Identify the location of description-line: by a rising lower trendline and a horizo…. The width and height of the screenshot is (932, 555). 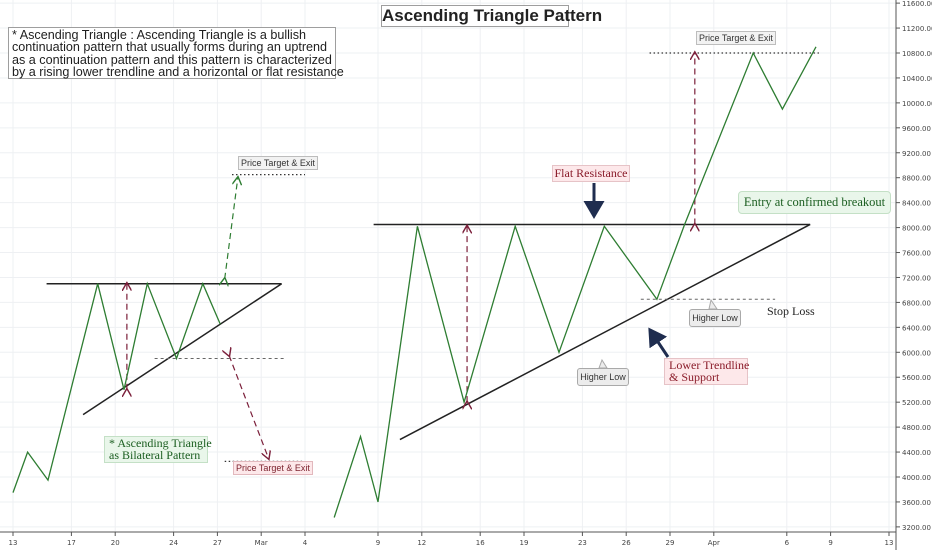
(178, 72).